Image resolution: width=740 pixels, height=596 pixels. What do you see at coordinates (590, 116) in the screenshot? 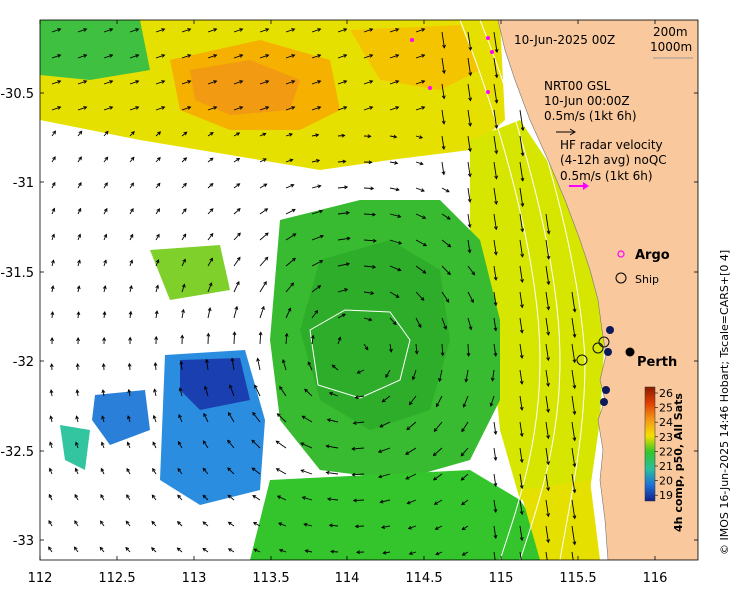
I see `product-scale-label: 0.5m/s (1kt 6h)` at bounding box center [590, 116].